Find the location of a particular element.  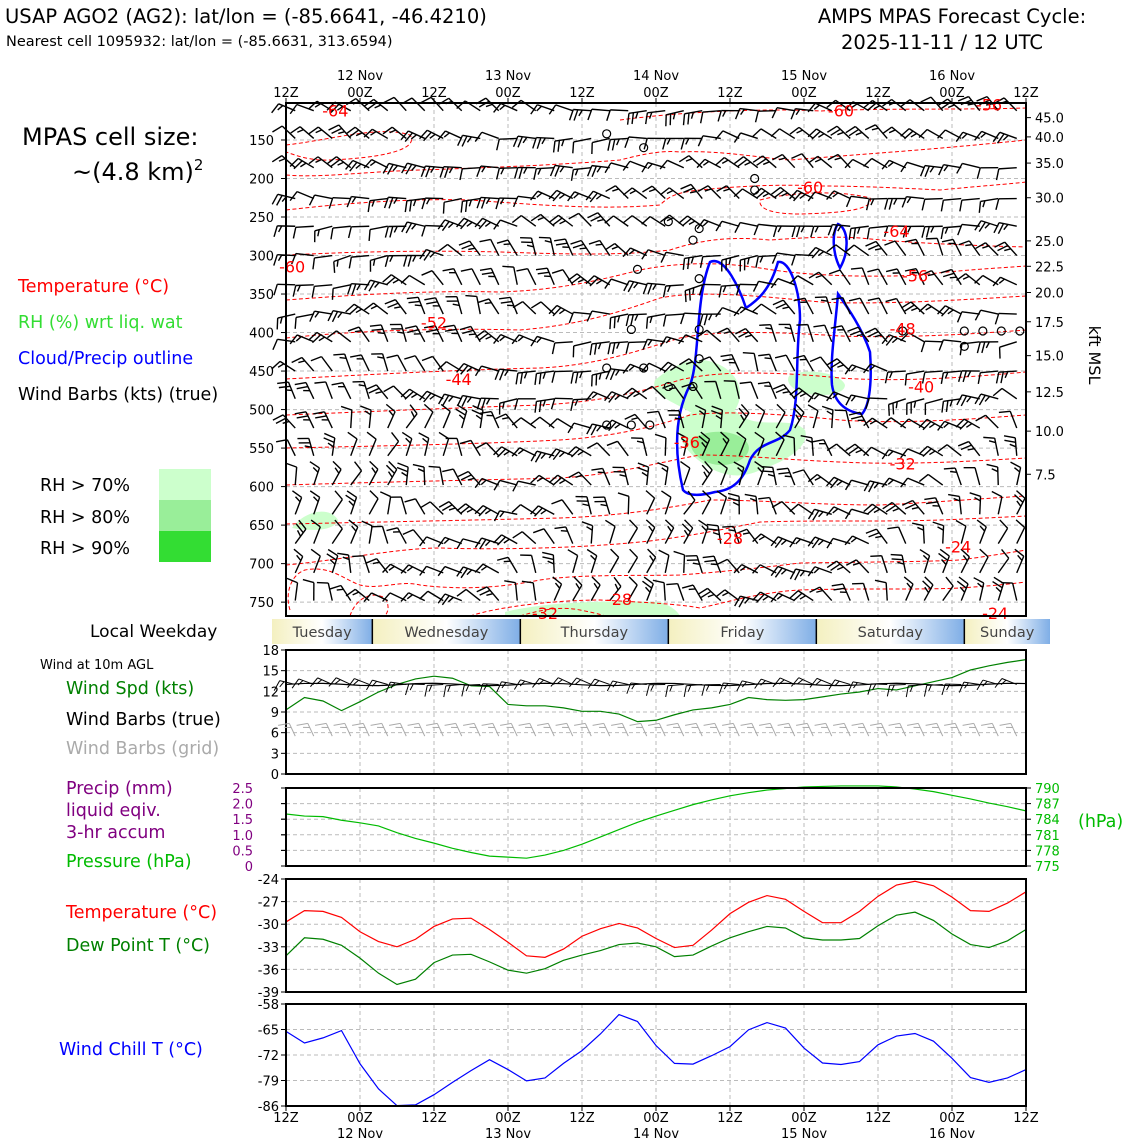

weekday-label: Saturday is located at coordinates (891, 633).